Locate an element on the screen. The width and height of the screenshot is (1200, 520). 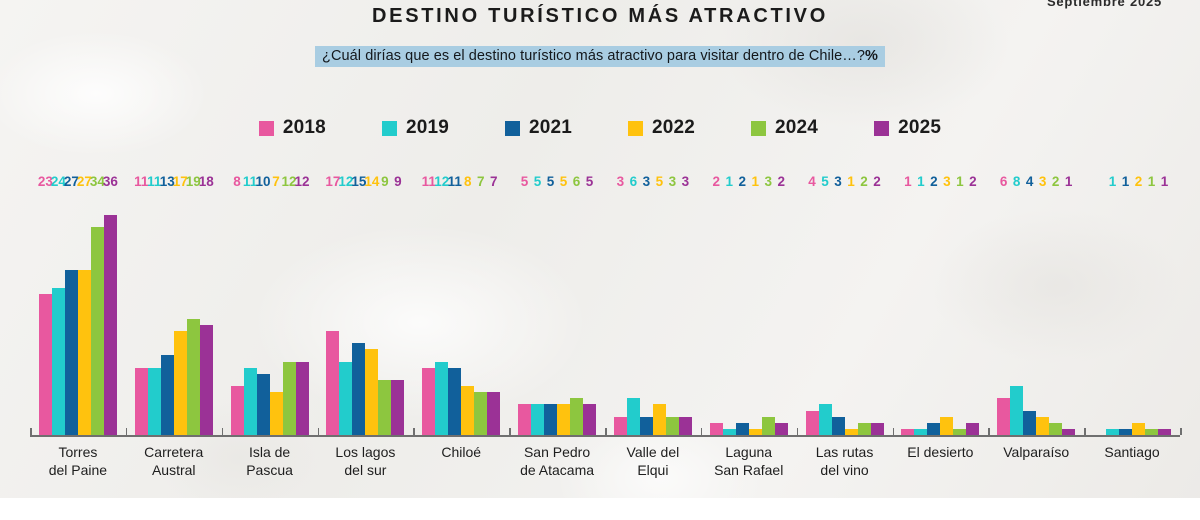
legend-item-2021: 2021 is located at coordinates (538, 128).